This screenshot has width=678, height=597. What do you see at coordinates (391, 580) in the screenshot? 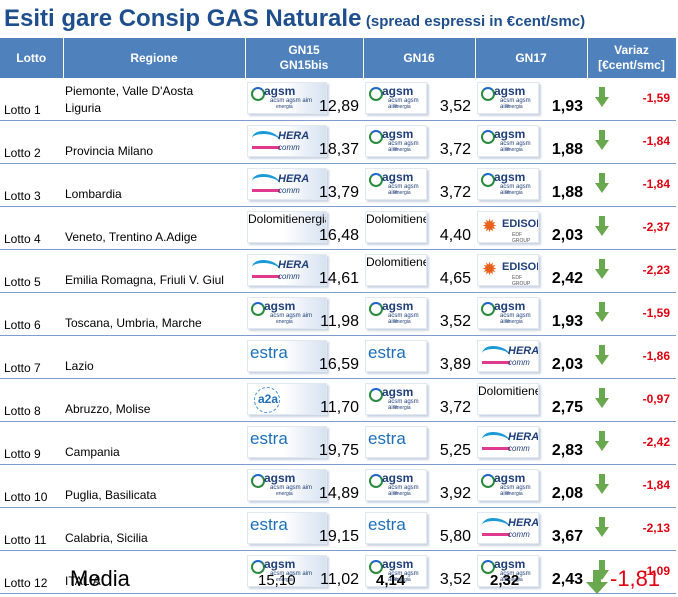
I see `media-gn16: 4,14` at bounding box center [391, 580].